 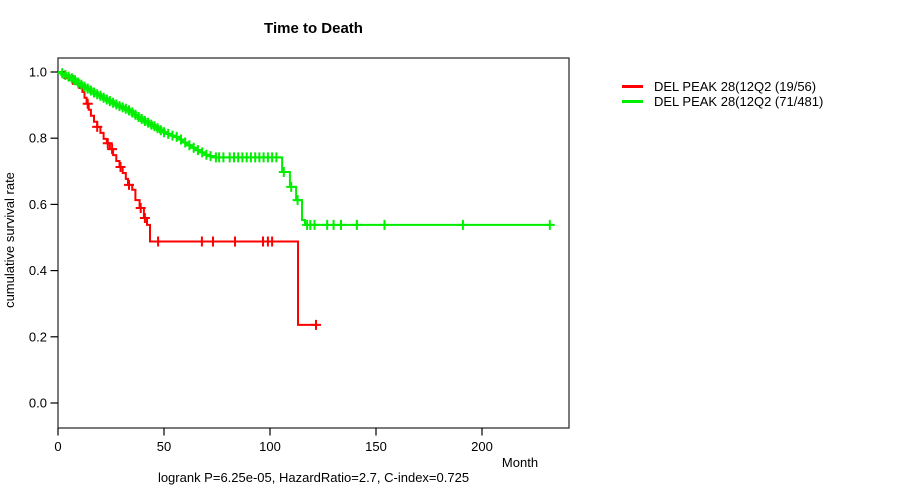 I want to click on legend-line-swatch-red, so click(x=632, y=86).